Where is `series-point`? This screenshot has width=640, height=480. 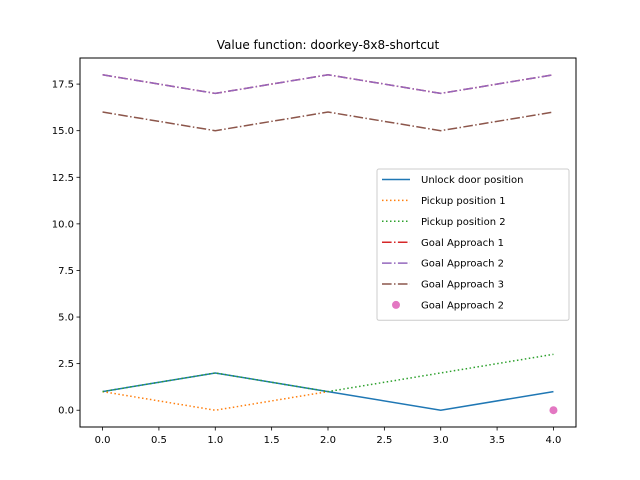 series-point is located at coordinates (553, 410).